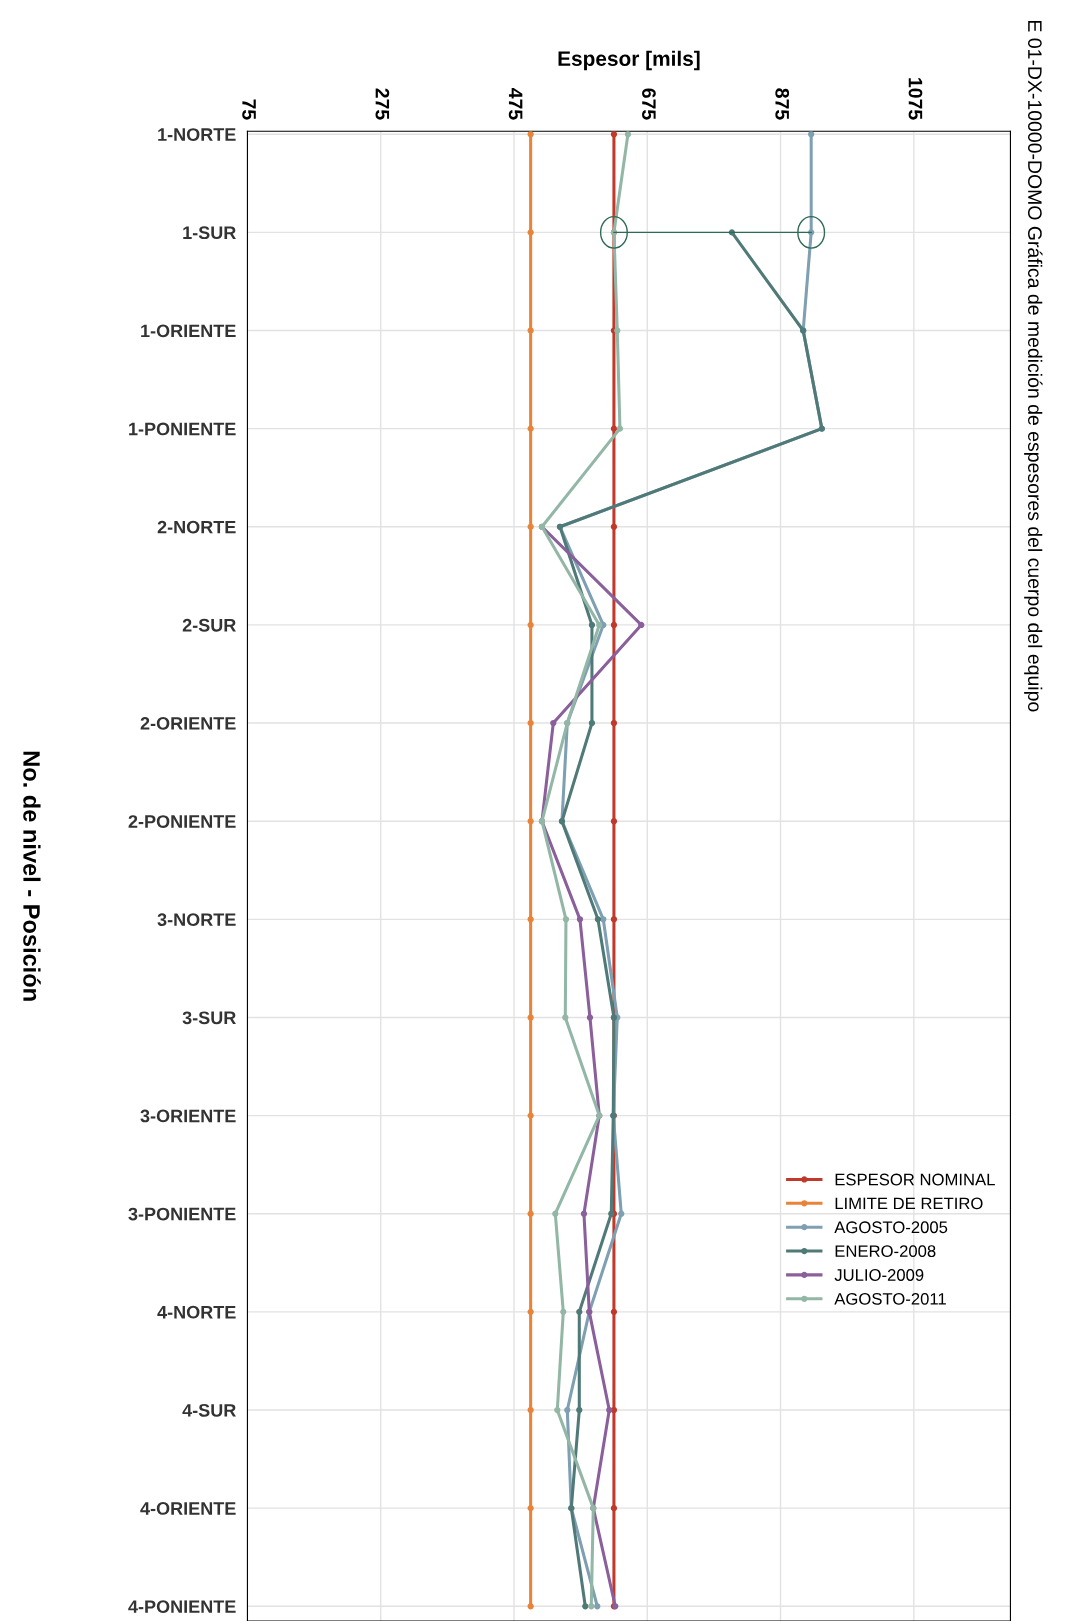 Image resolution: width=1090 pixels, height=1621 pixels. I want to click on x-axis-title: Espesor [mils], so click(629, 60).